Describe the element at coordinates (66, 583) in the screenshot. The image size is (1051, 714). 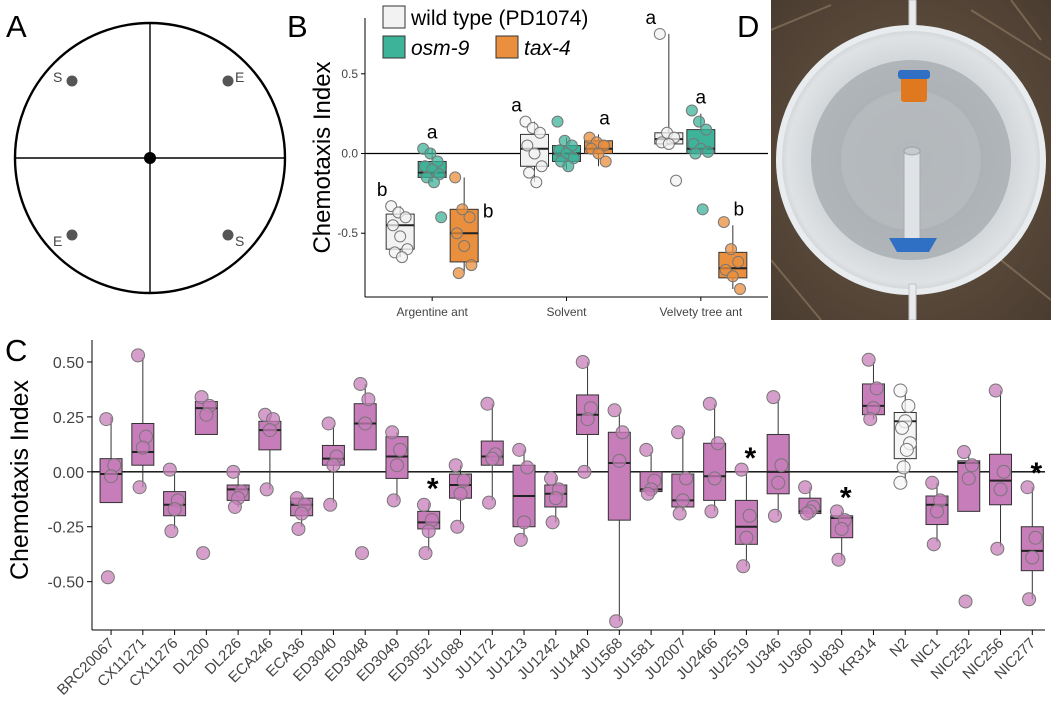
I see `chart-c-y-tick-label: -0.50` at that location.